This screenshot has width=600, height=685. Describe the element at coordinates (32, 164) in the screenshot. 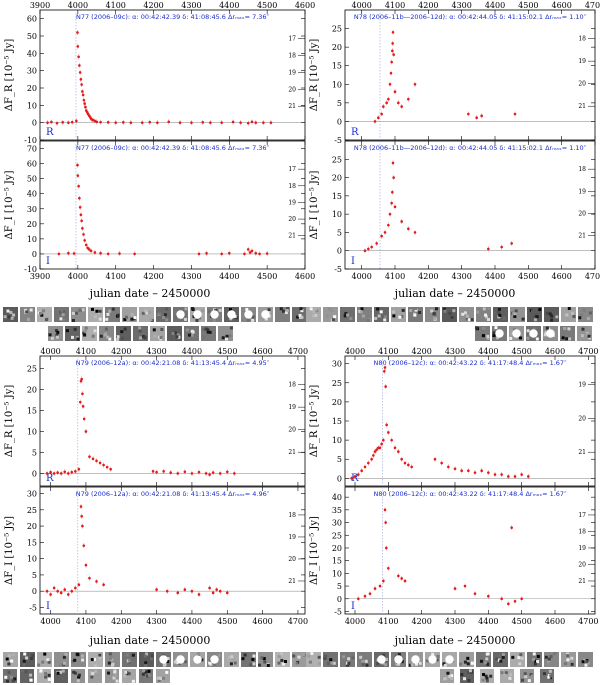

I see `y-tick-label: 60` at that location.